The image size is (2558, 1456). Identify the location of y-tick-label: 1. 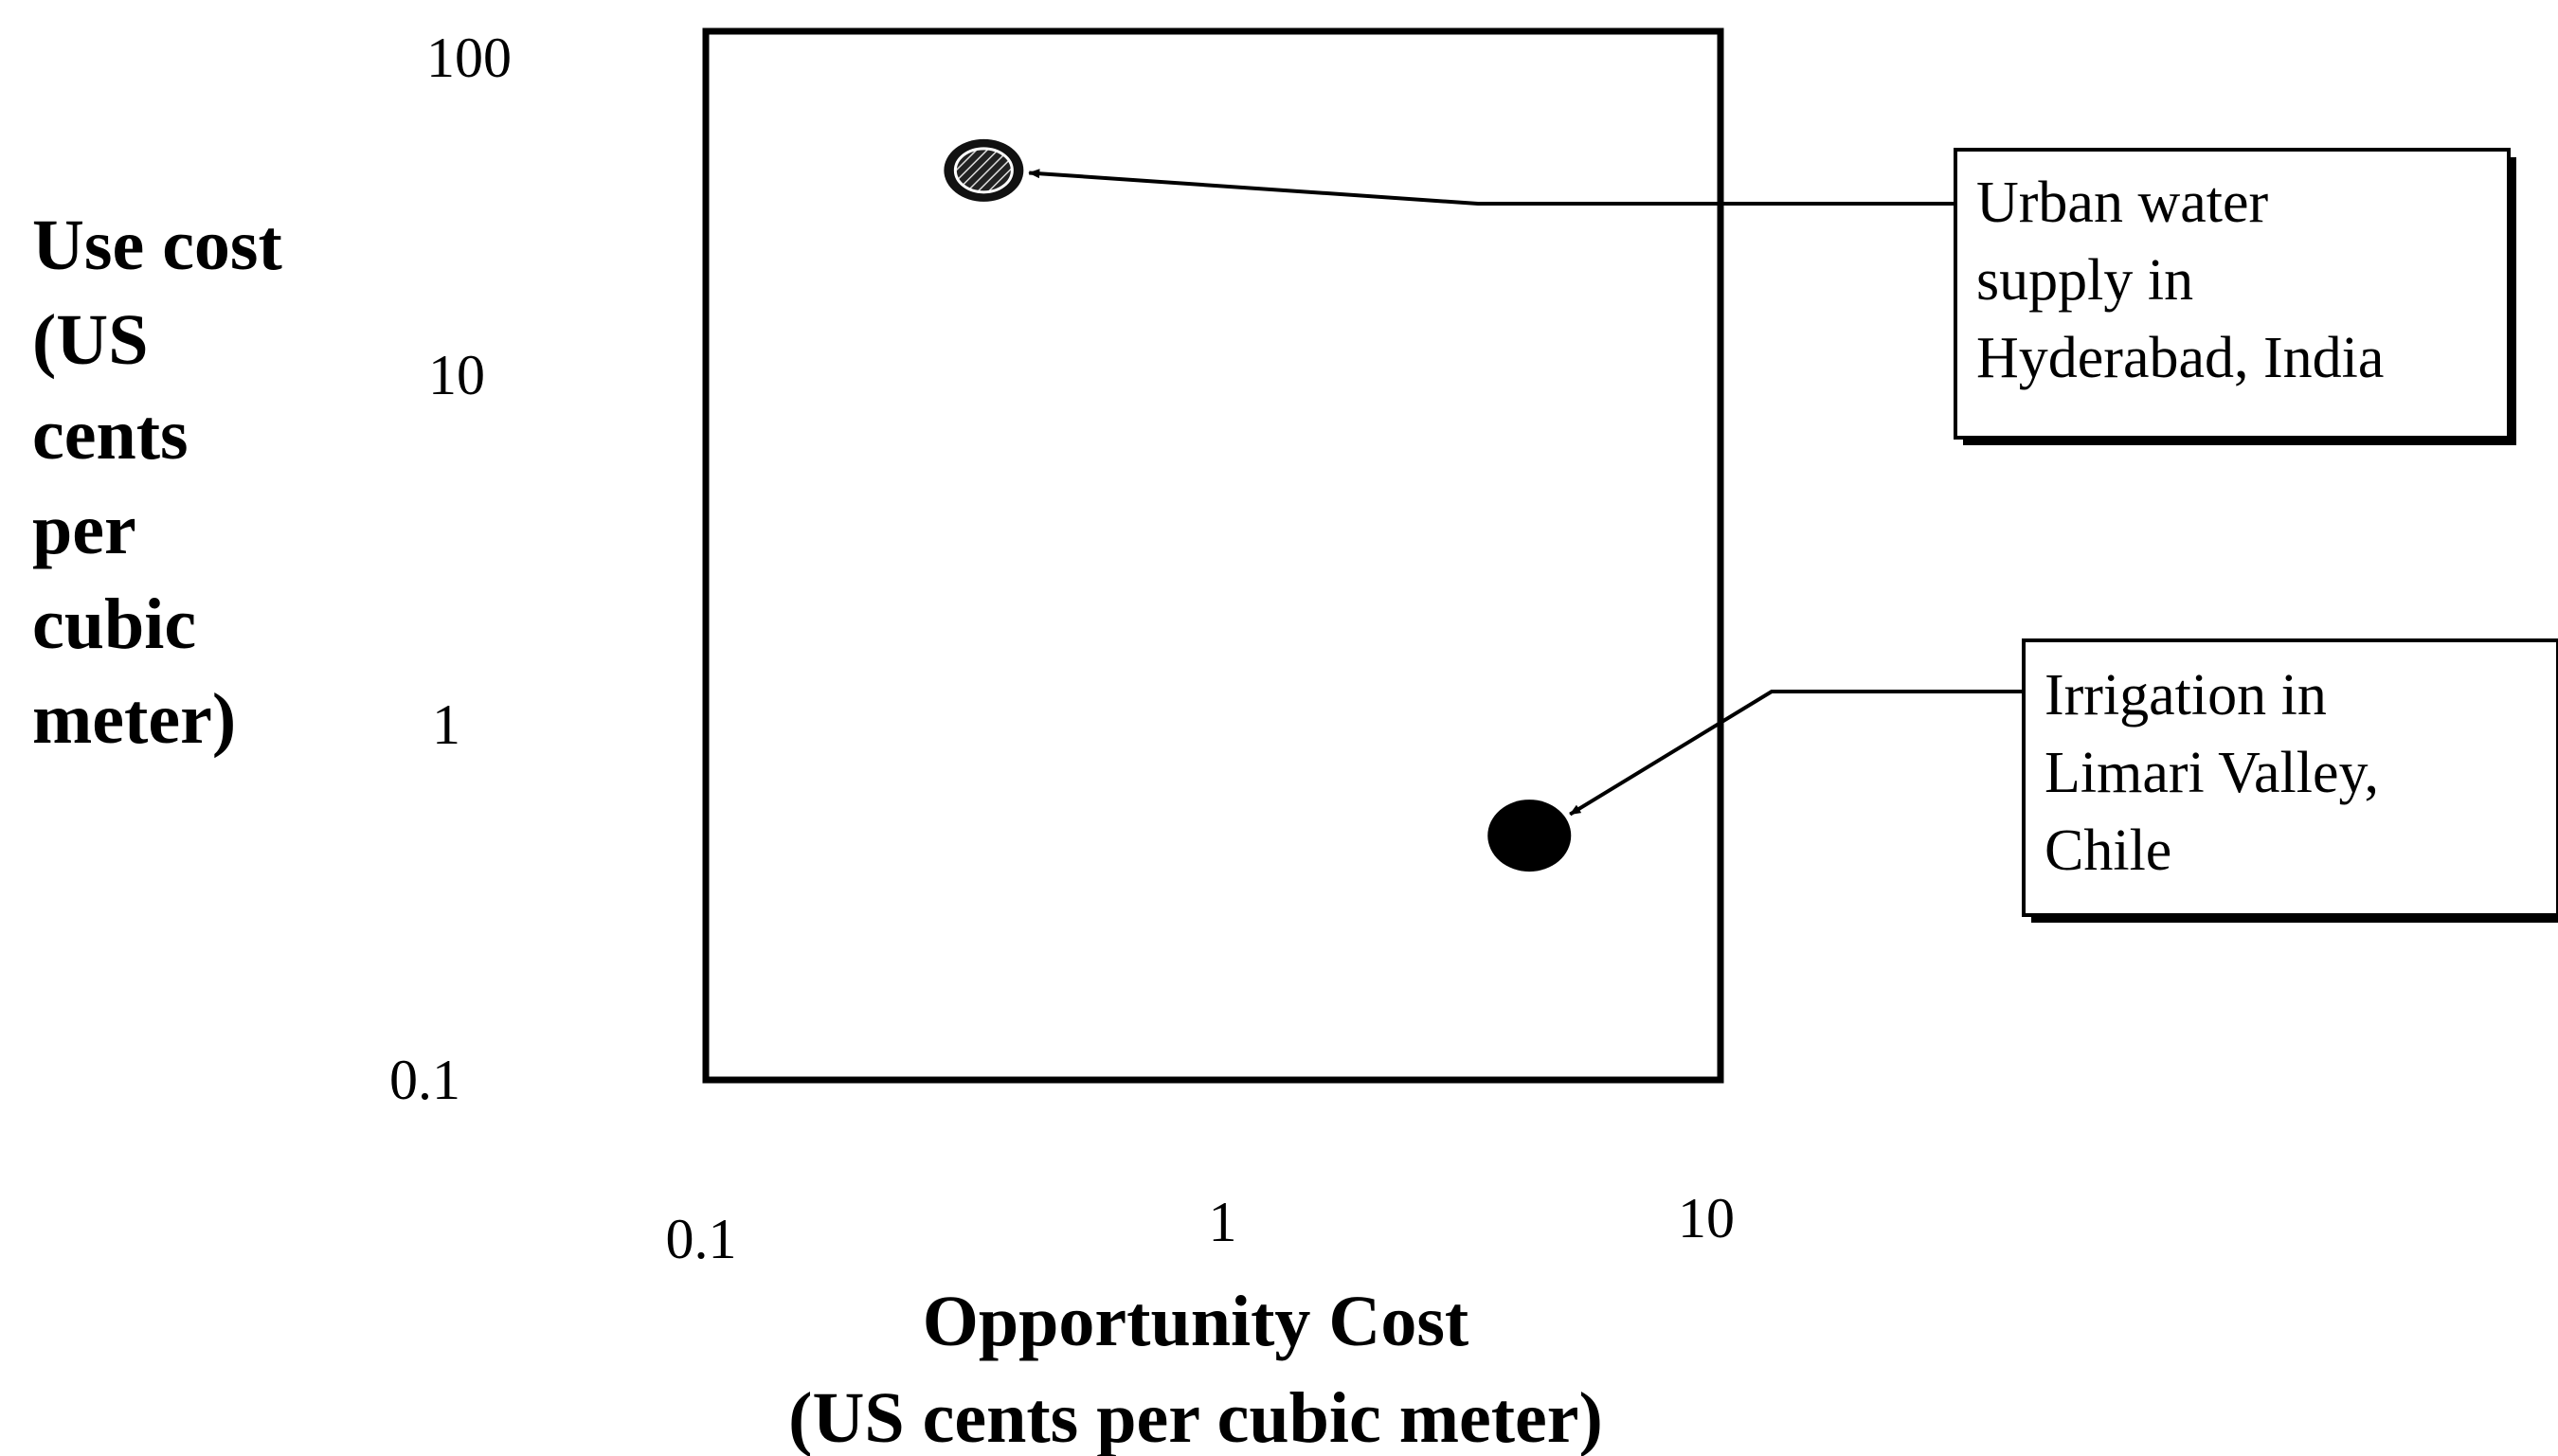
(446, 724).